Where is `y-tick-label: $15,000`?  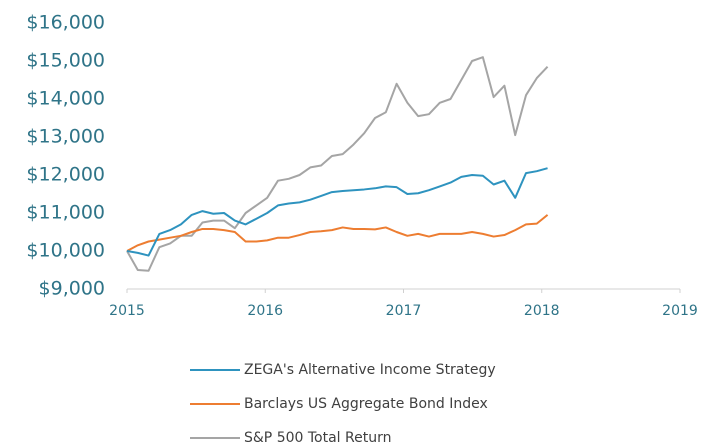 y-tick-label: $15,000 is located at coordinates (65, 61).